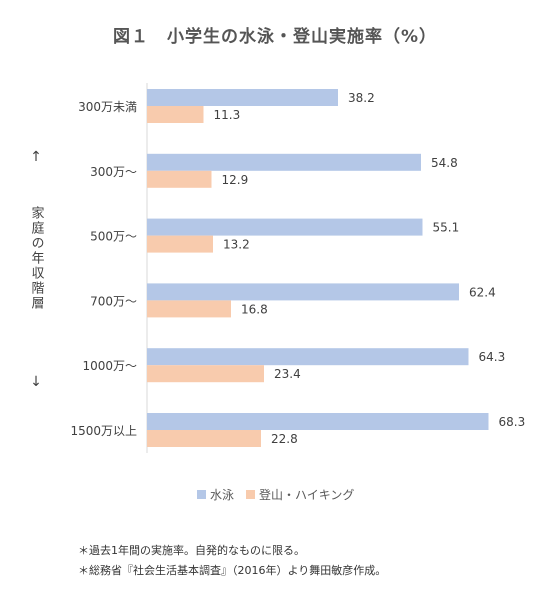  I want to click on data-label-swim: 64.3, so click(492, 357).